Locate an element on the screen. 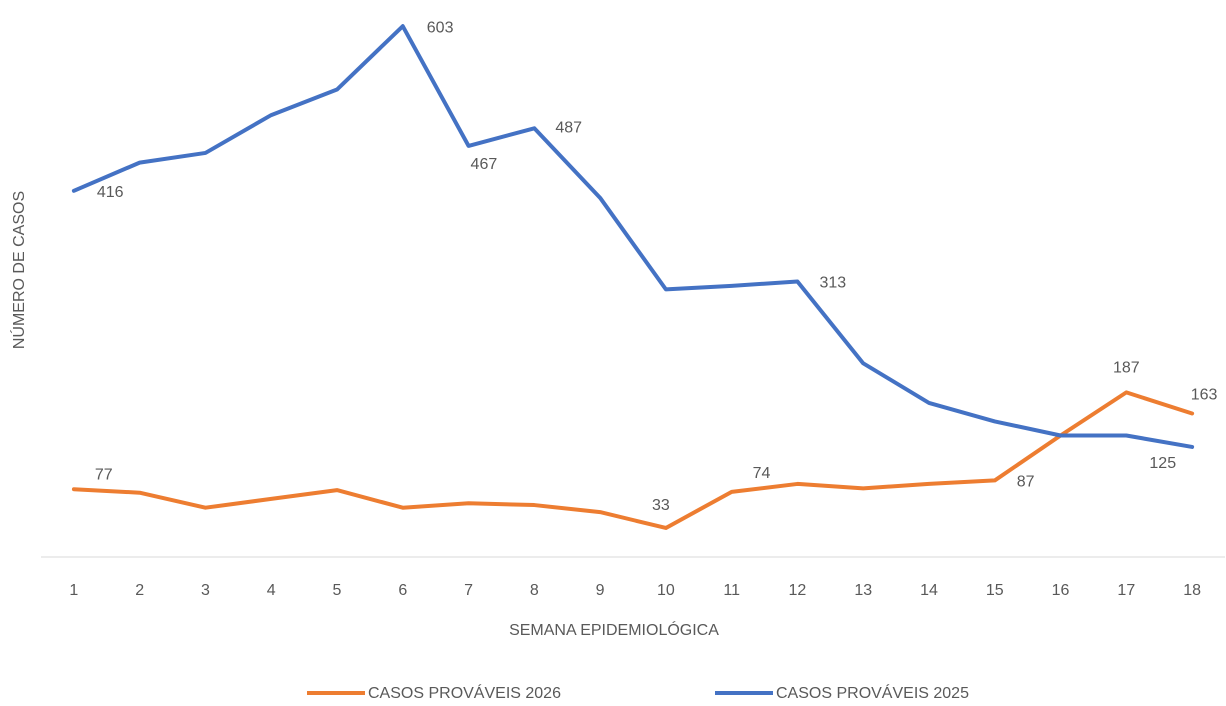 This screenshot has height=706, width=1226. x-tick-label: 18 is located at coordinates (1192, 590).